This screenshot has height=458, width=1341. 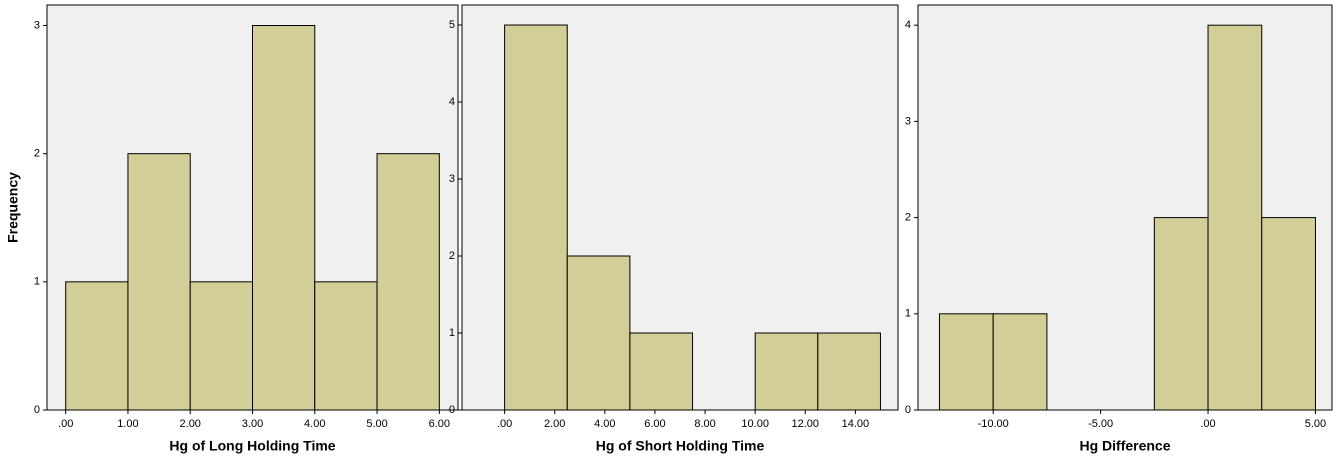 What do you see at coordinates (704, 424) in the screenshot?
I see `x-tick-label: 8.00` at bounding box center [704, 424].